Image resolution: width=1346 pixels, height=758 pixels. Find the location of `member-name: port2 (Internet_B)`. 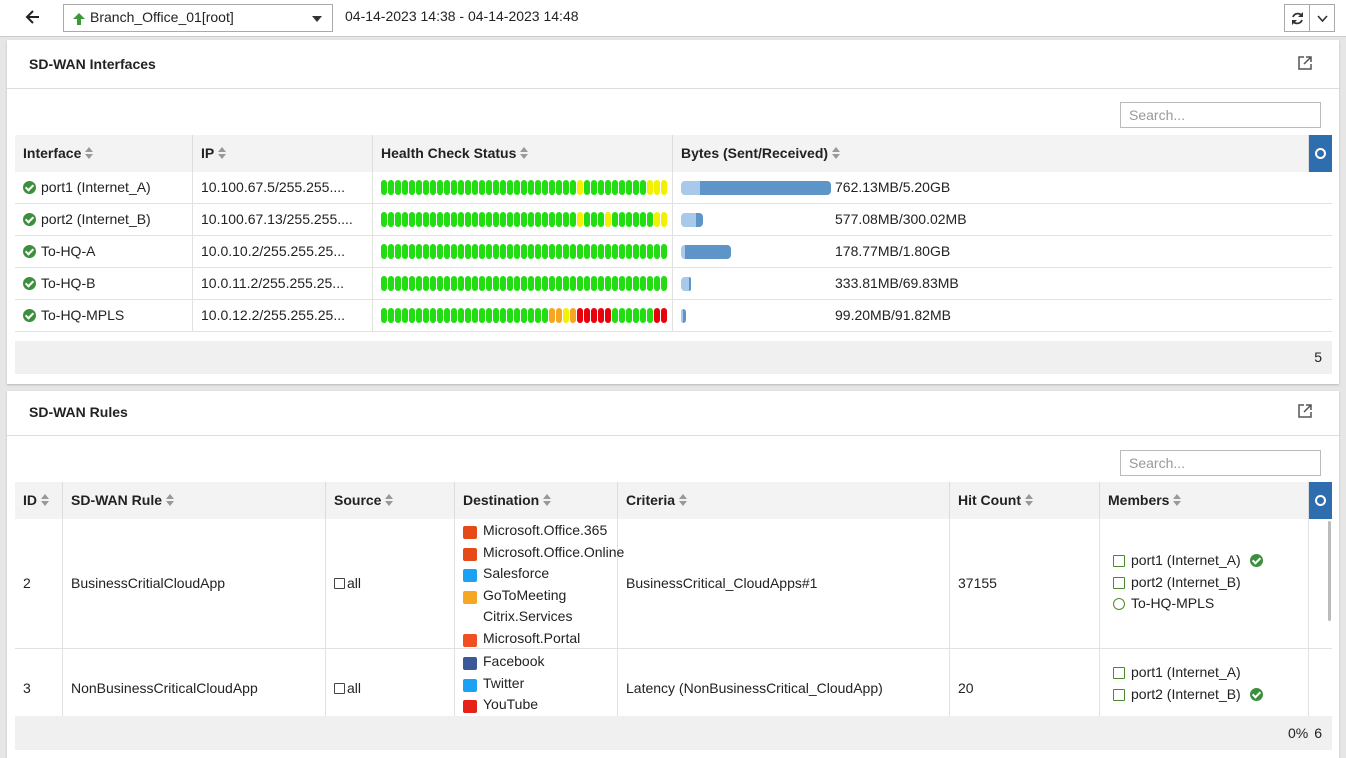

member-name: port2 (Internet_B) is located at coordinates (1186, 693).